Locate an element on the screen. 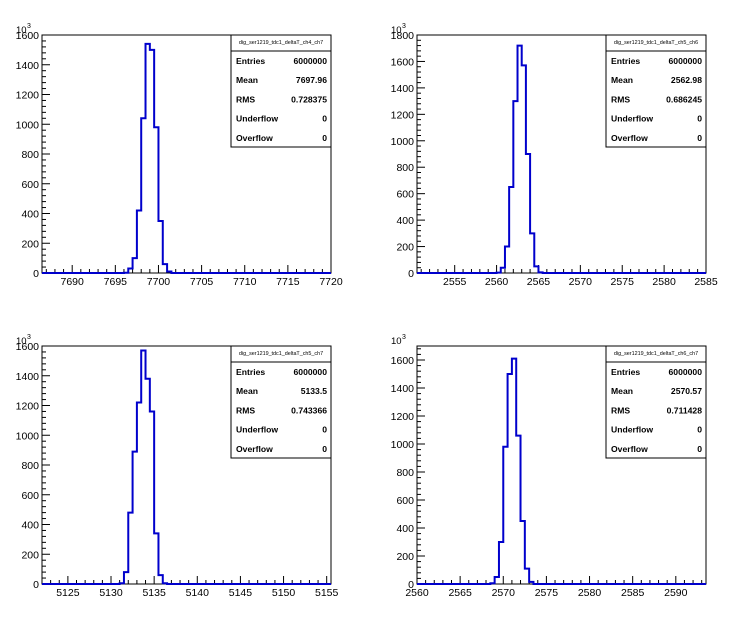  x-tick-label: 5140 is located at coordinates (198, 593).